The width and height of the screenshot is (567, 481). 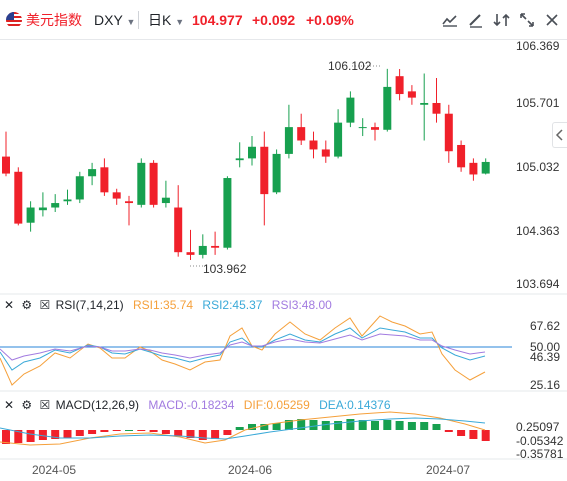 What do you see at coordinates (538, 427) in the screenshot?
I see `macd-tick: 0.25097` at bounding box center [538, 427].